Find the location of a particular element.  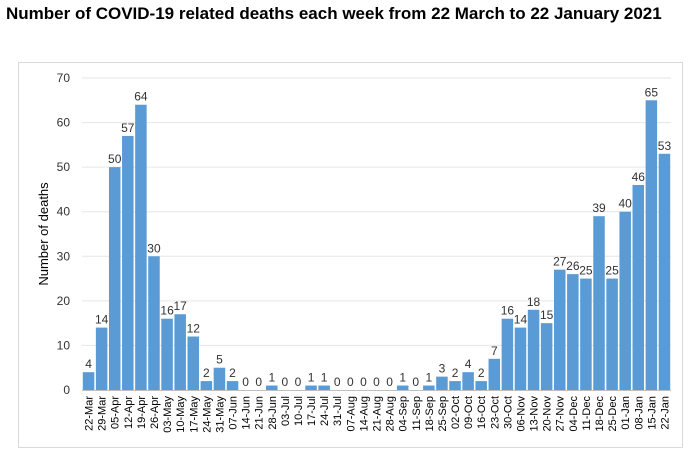

x-tick-label: 24-May is located at coordinates (207, 414).